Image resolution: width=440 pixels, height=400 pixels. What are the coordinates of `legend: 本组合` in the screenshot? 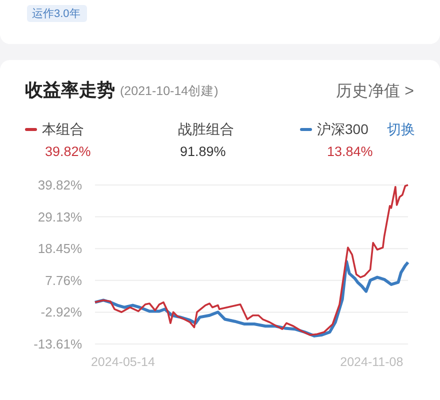 It's located at (63, 129).